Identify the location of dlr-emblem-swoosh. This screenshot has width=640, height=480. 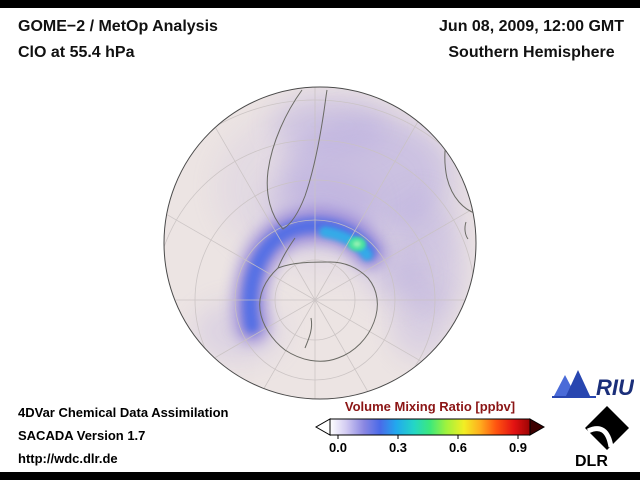
(600, 437).